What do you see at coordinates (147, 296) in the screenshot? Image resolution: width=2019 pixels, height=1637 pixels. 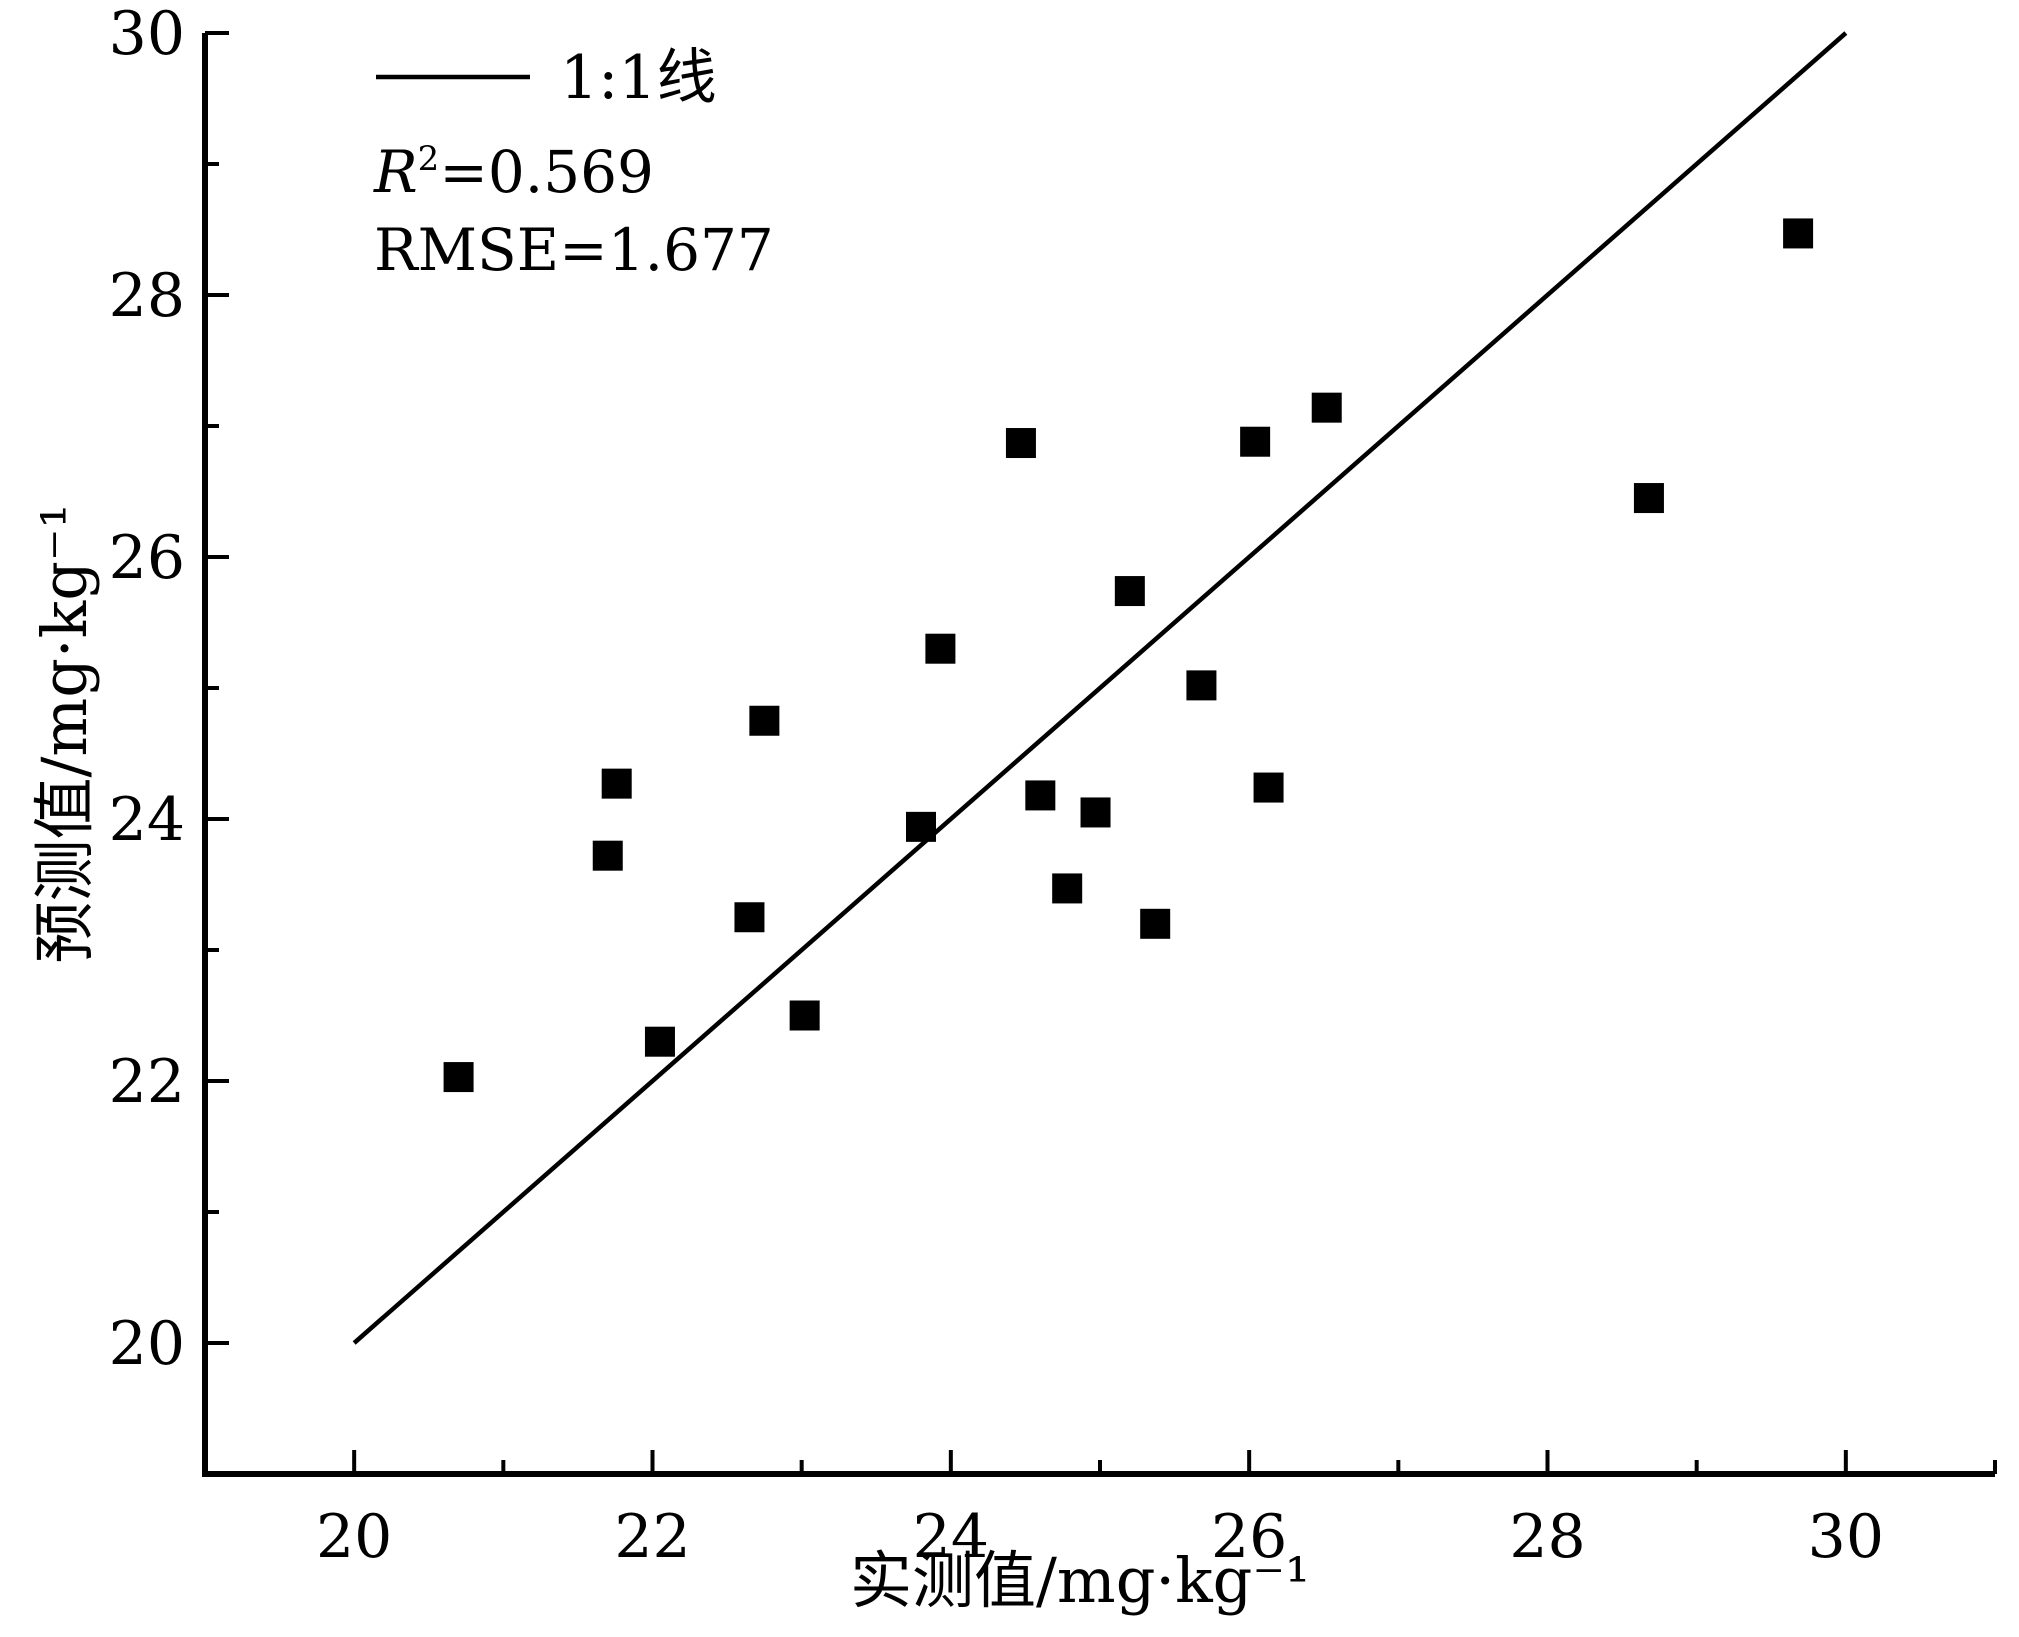 I see `y-tick-label: 28` at bounding box center [147, 296].